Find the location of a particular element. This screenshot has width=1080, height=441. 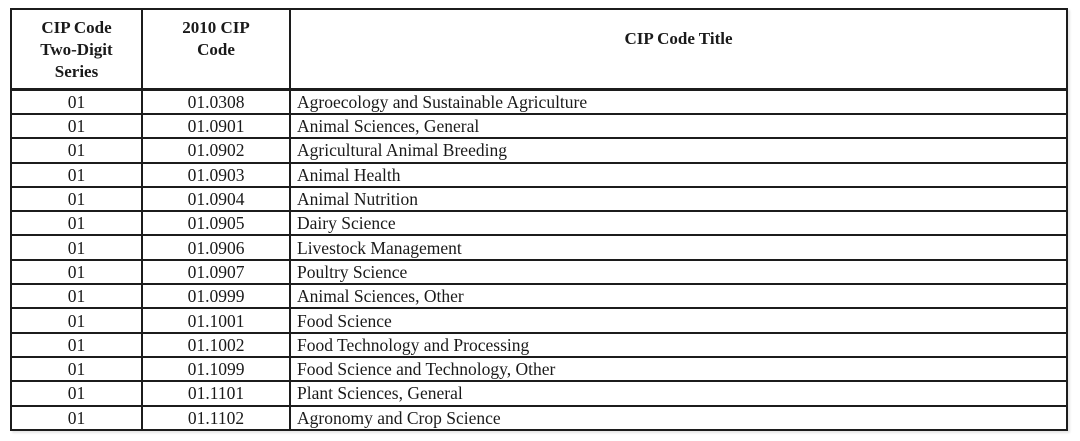

table-row: 01 01.0907 Poultry Science is located at coordinates (539, 272).